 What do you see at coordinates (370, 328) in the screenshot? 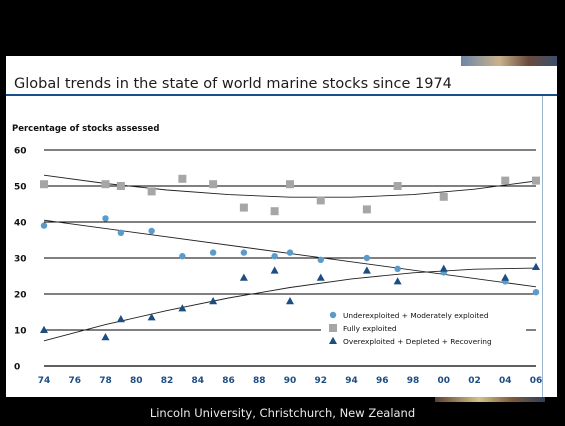
I see `legend-label-fully-exploited: Fully exploited` at bounding box center [370, 328].